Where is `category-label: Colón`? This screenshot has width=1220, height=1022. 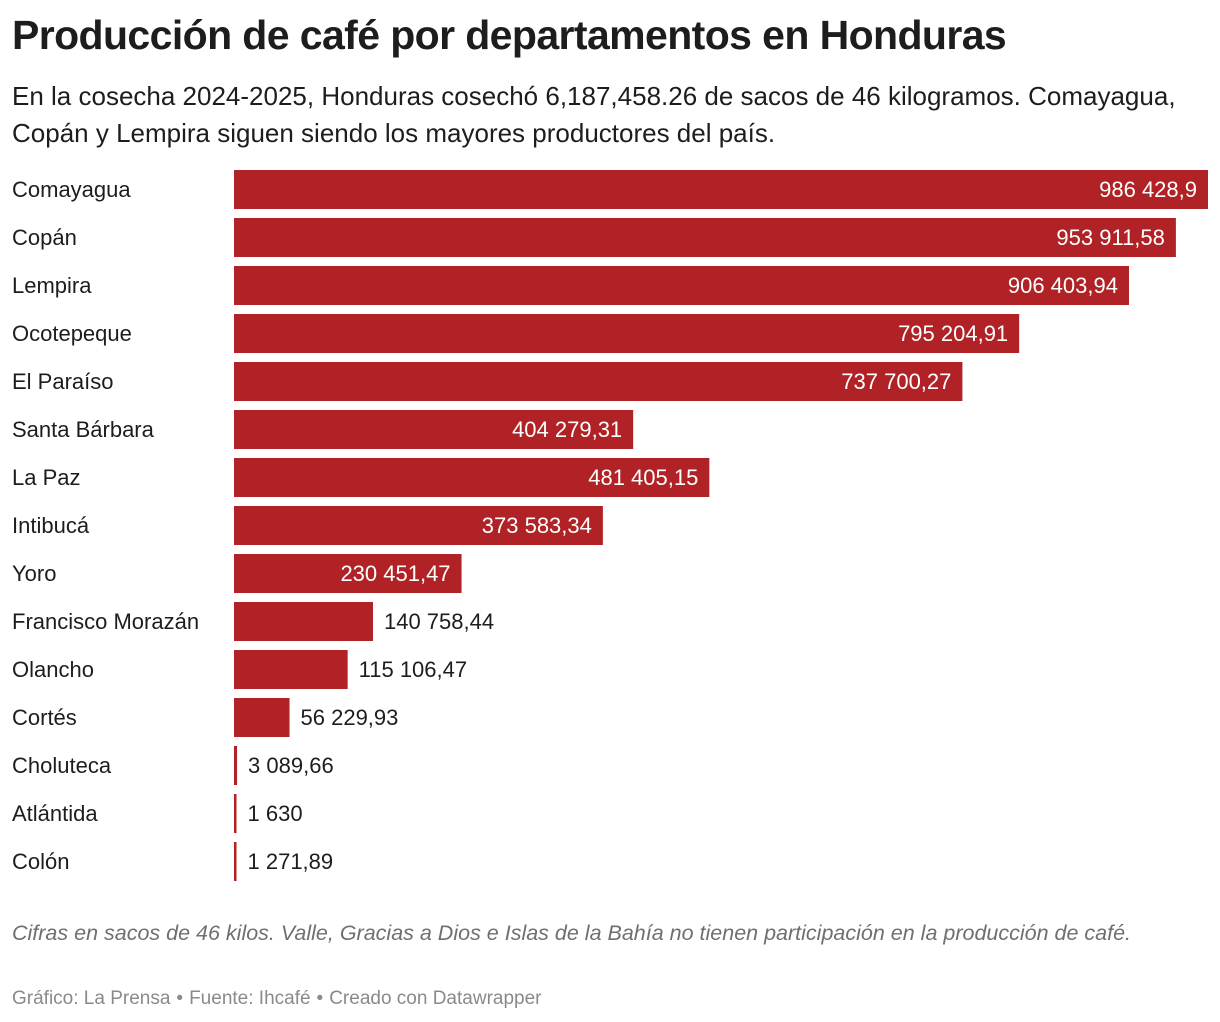
category-label: Colón is located at coordinates (40, 861).